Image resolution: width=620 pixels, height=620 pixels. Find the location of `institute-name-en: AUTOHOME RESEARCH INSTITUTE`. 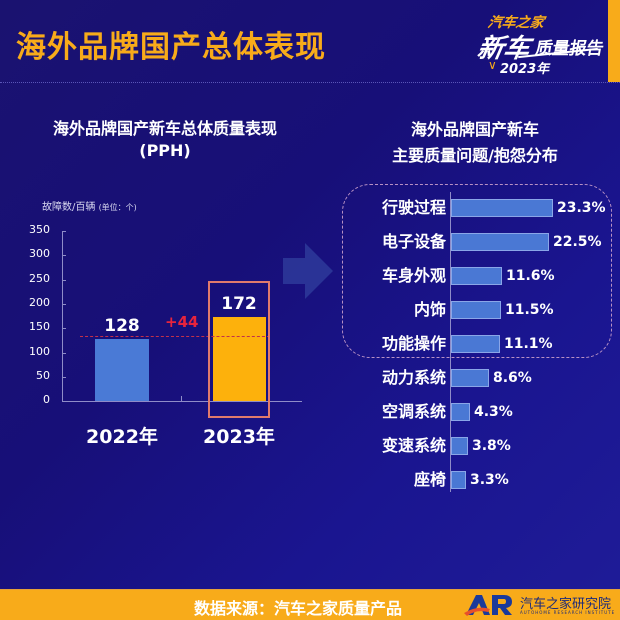

institute-name-en: AUTOHOME RESEARCH INSTITUTE is located at coordinates (568, 612).